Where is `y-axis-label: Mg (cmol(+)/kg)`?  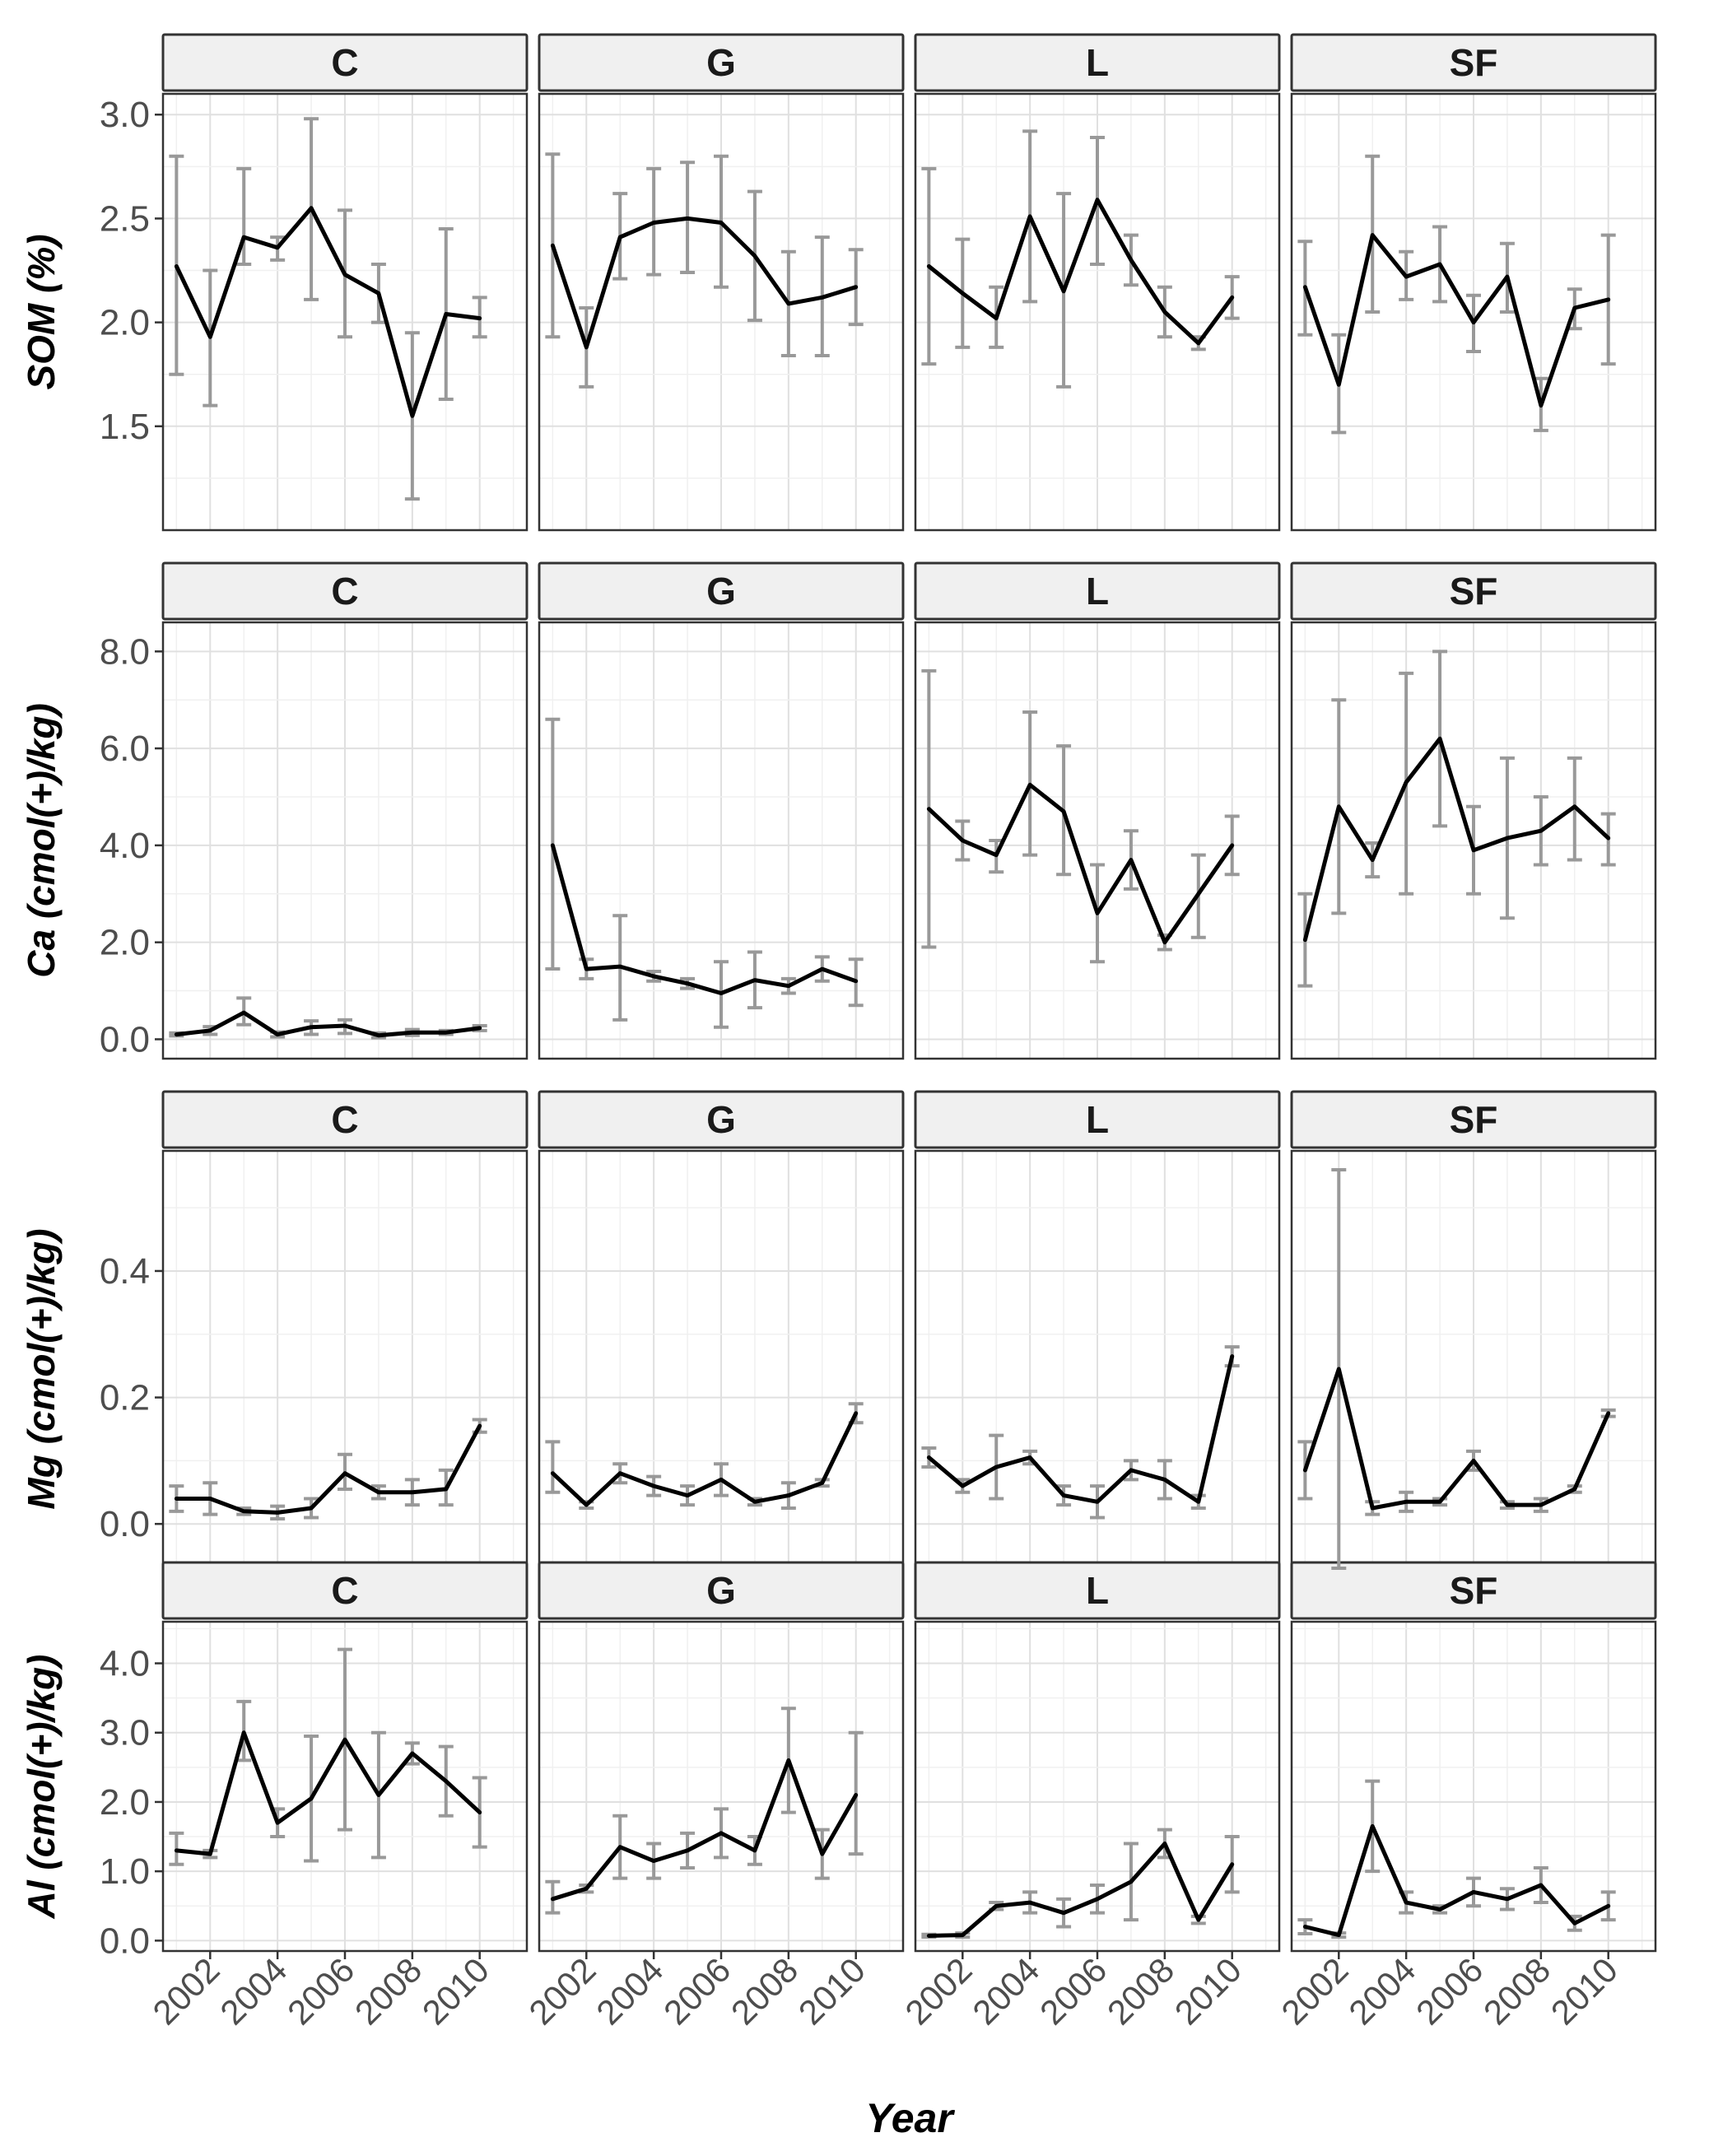 y-axis-label: Mg (cmol(+)/kg) is located at coordinates (41, 1368).